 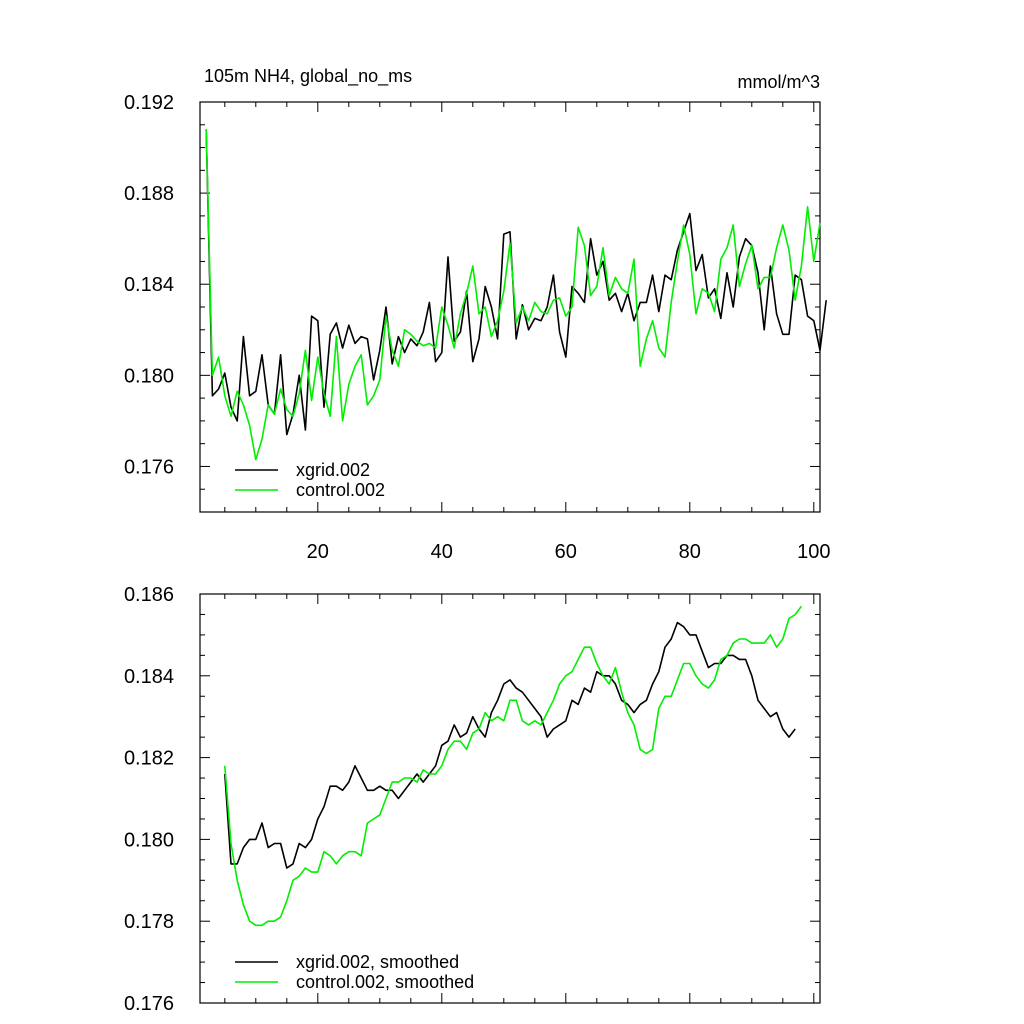 I want to click on y-tick-label: 0.188, so click(x=149, y=194).